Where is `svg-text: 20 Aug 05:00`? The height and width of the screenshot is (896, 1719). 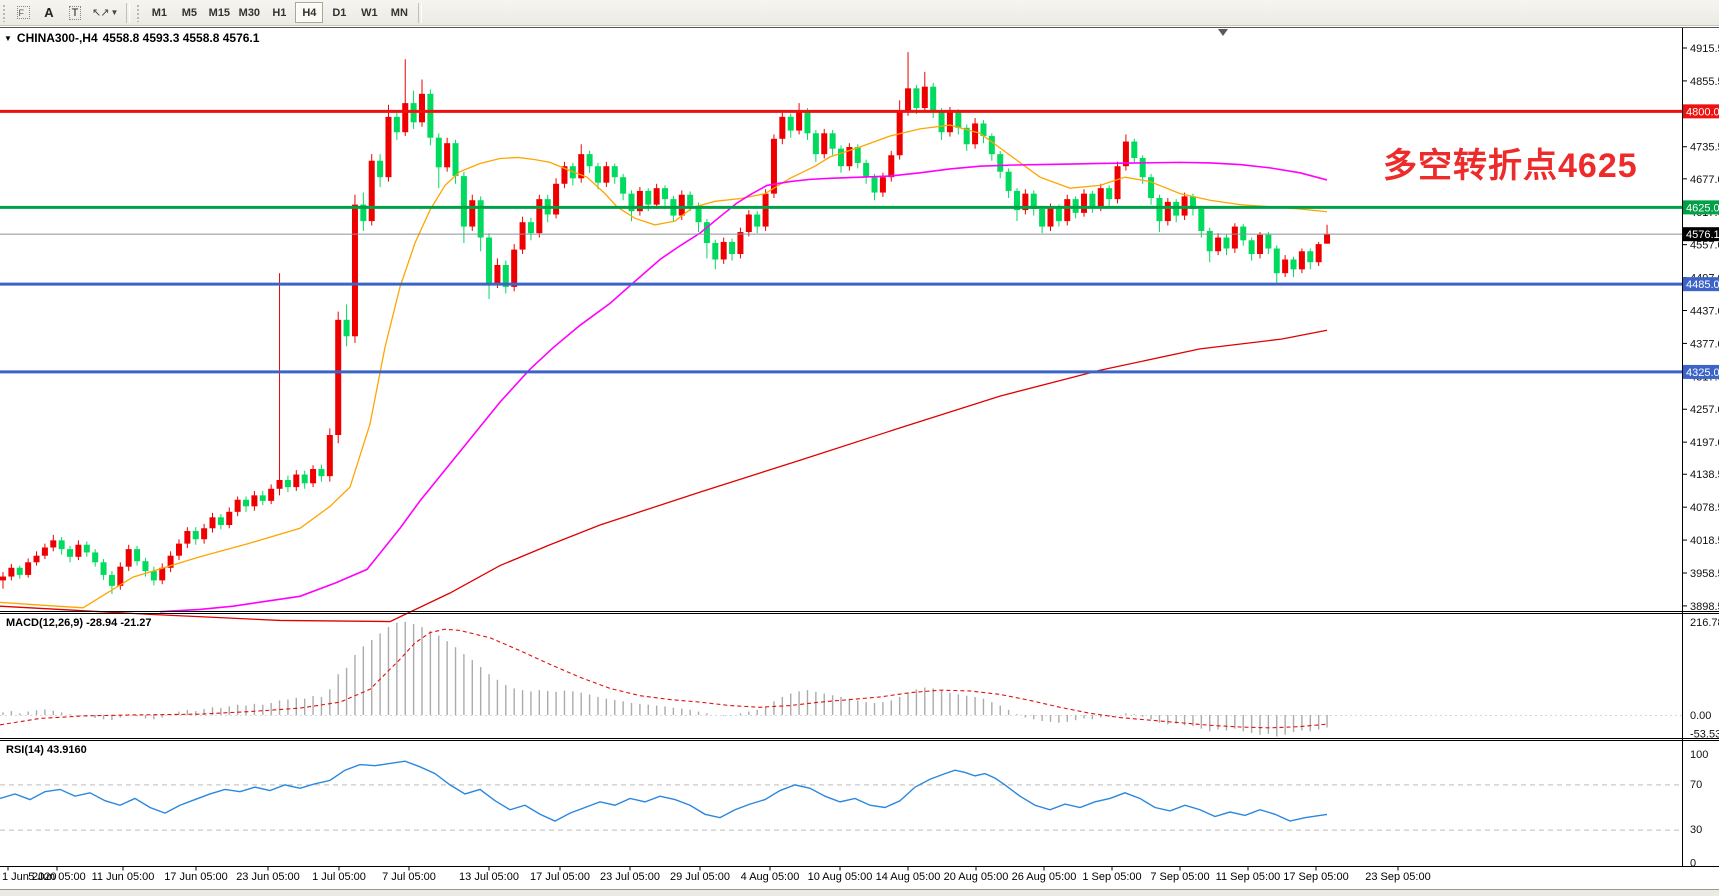 svg-text: 20 Aug 05:00 is located at coordinates (976, 877).